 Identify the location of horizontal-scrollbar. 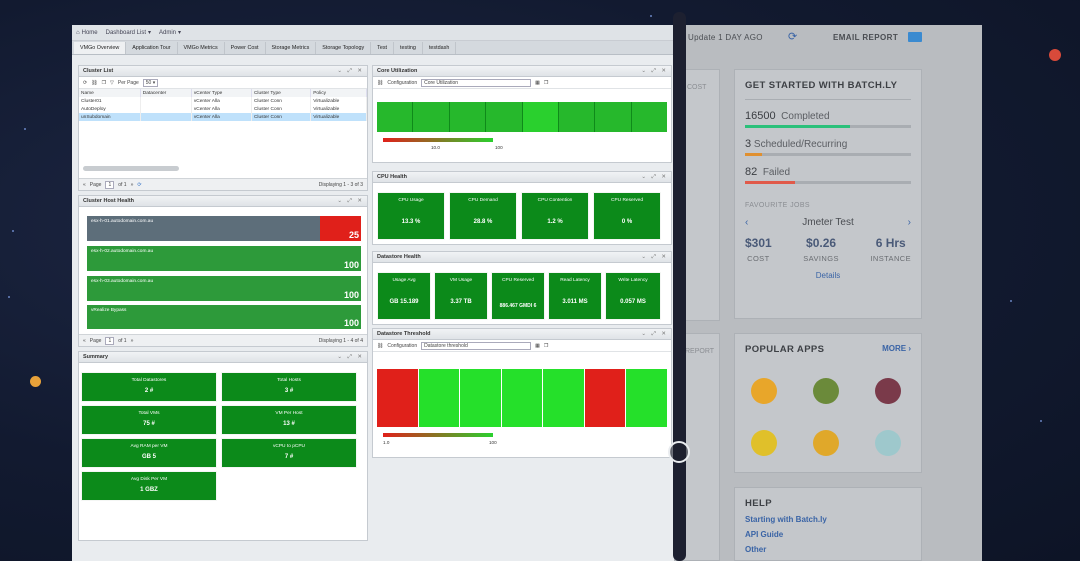
(131, 168).